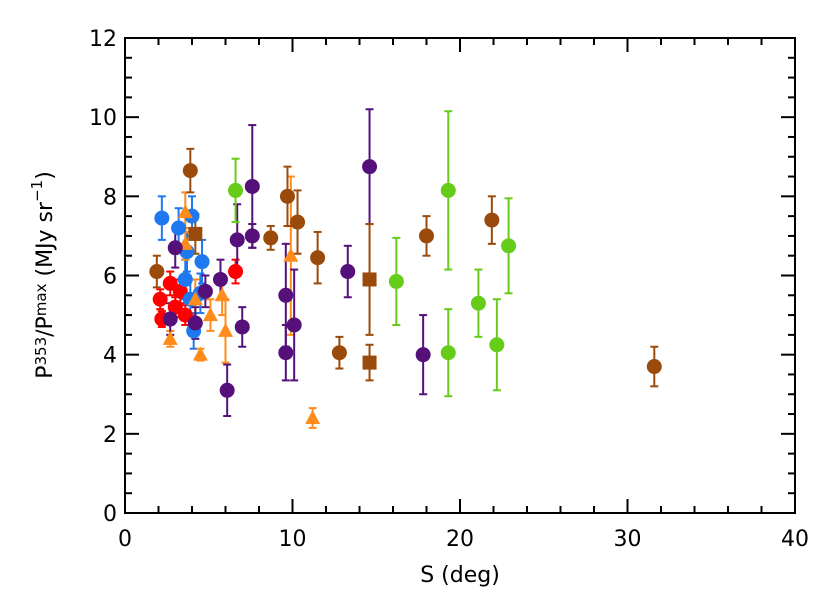 This screenshot has height=593, width=830. What do you see at coordinates (460, 539) in the screenshot?
I see `x-tick-label: 20` at bounding box center [460, 539].